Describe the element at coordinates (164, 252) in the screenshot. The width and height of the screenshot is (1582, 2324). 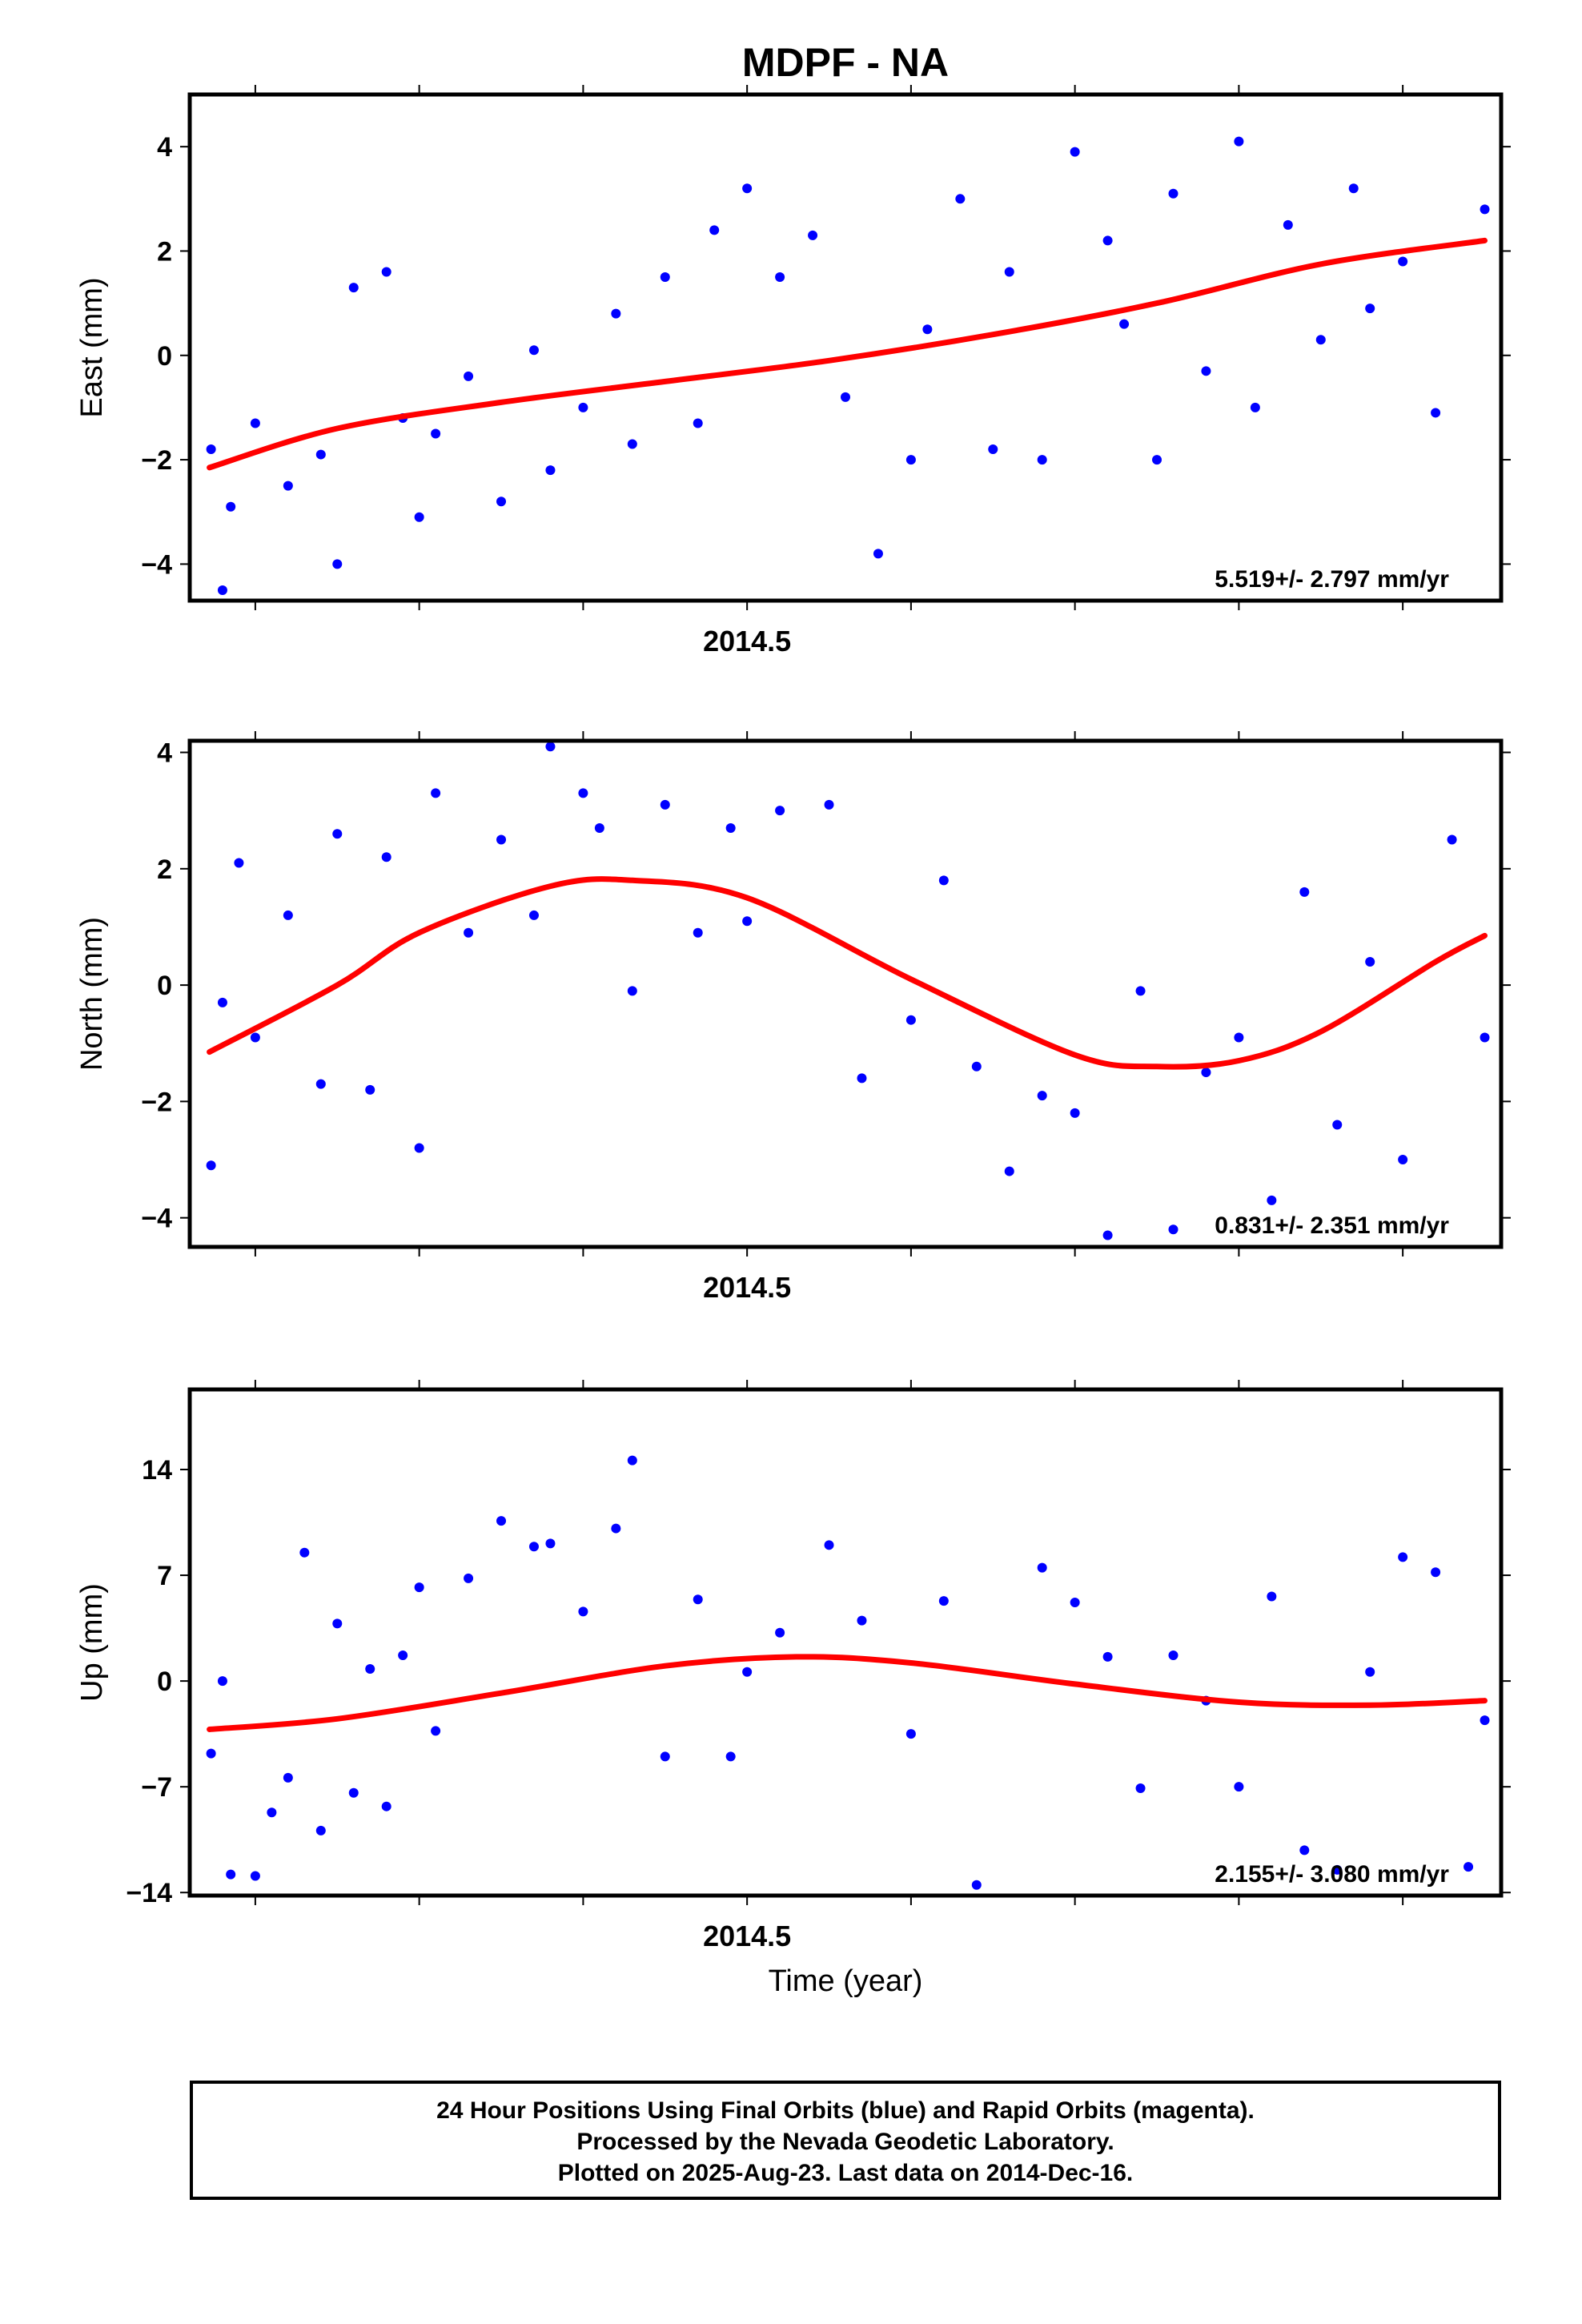
I see `east-y-tick-label: 2` at that location.